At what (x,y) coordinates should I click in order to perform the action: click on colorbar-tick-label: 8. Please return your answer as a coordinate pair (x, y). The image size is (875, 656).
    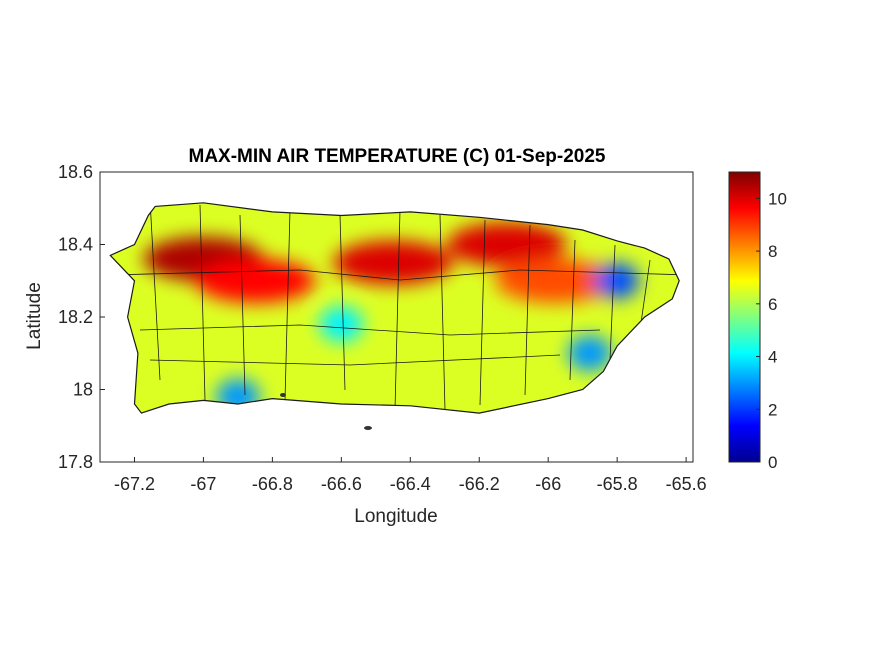
    Looking at the image, I should click on (772, 251).